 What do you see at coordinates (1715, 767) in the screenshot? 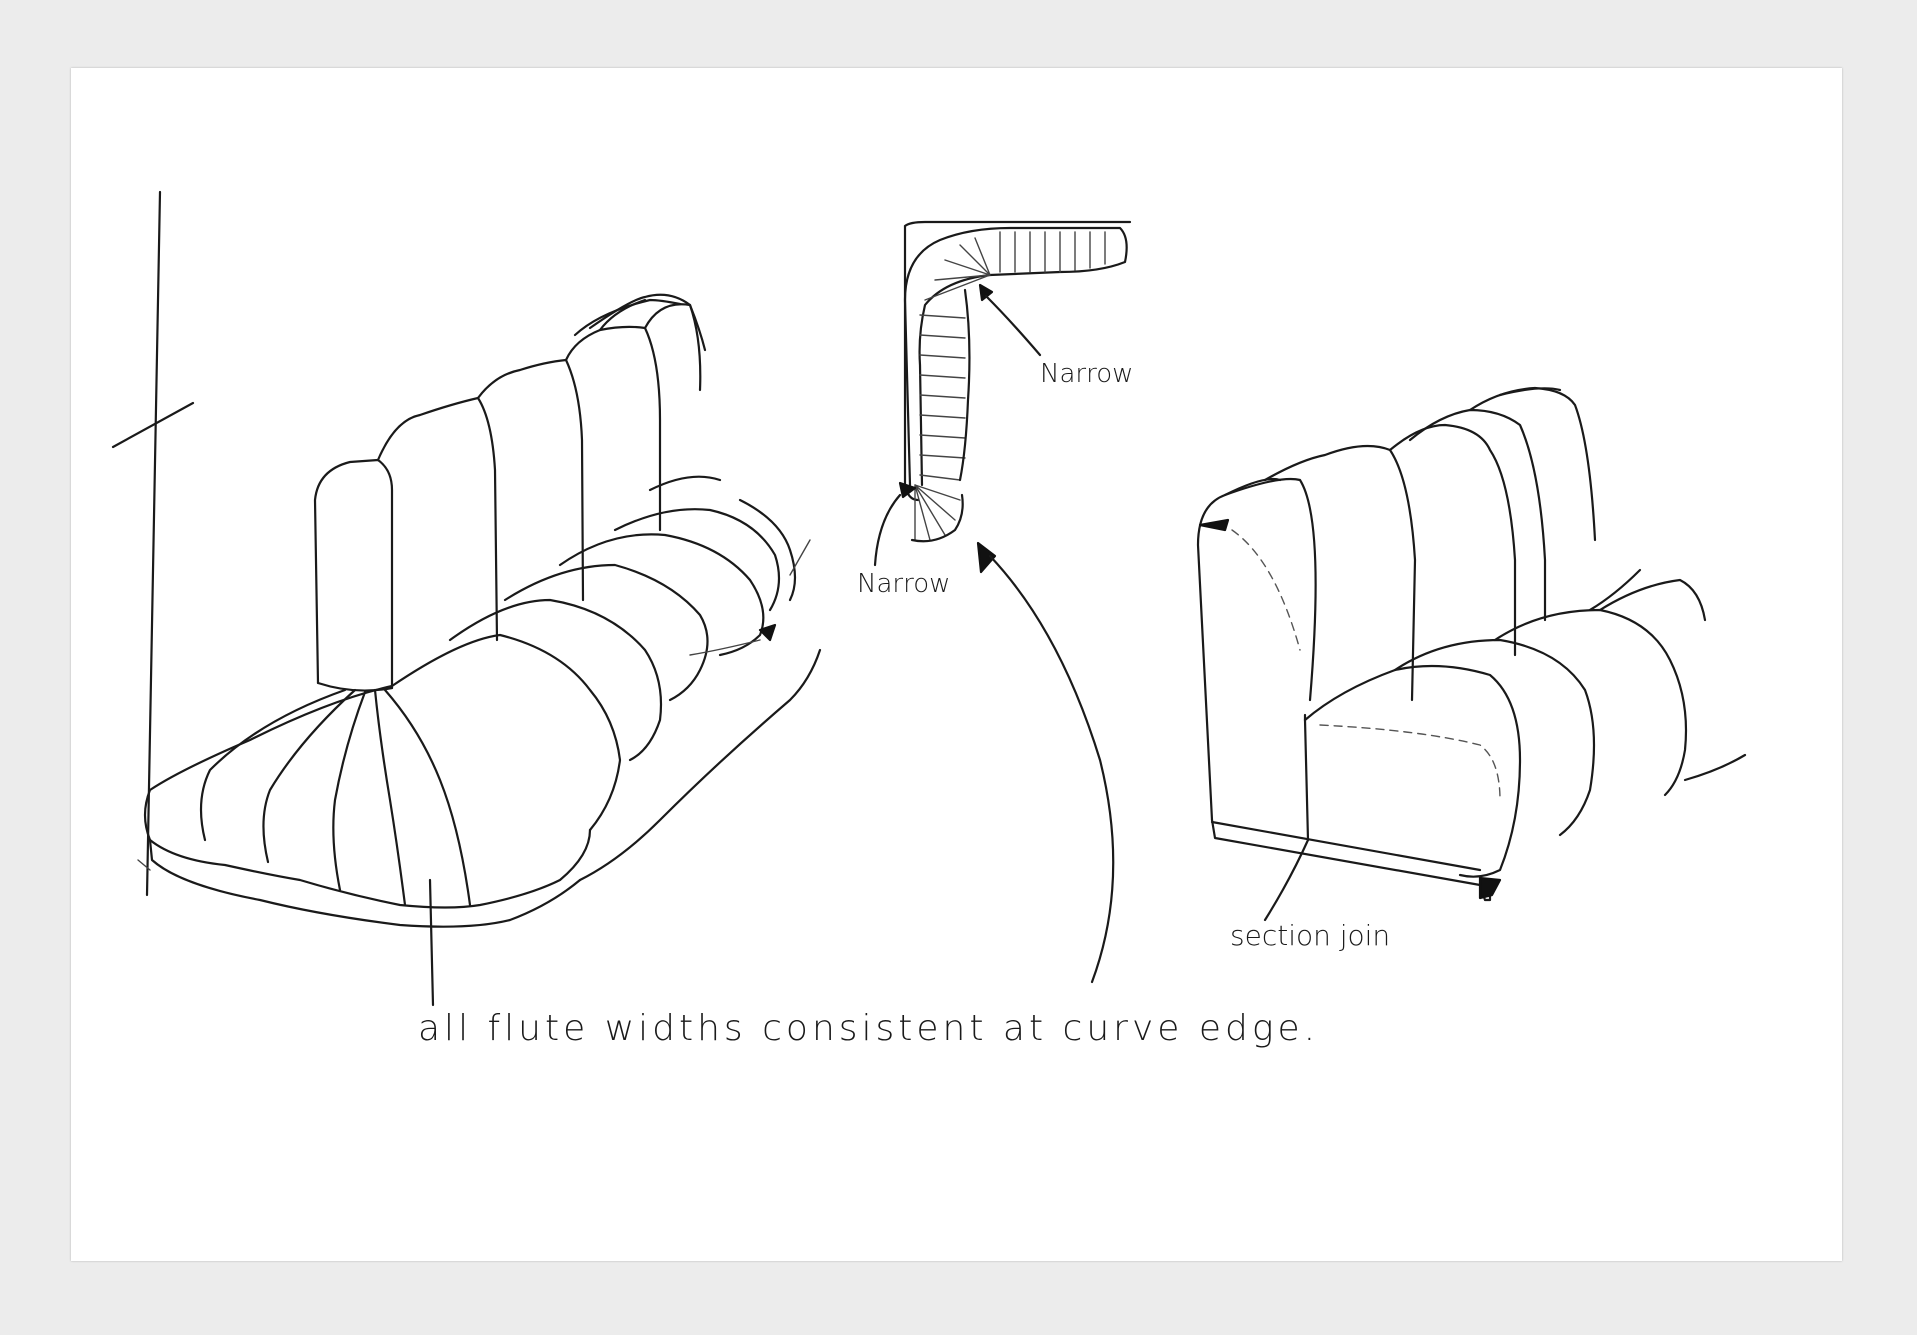
I see `section-seat-tail` at bounding box center [1715, 767].